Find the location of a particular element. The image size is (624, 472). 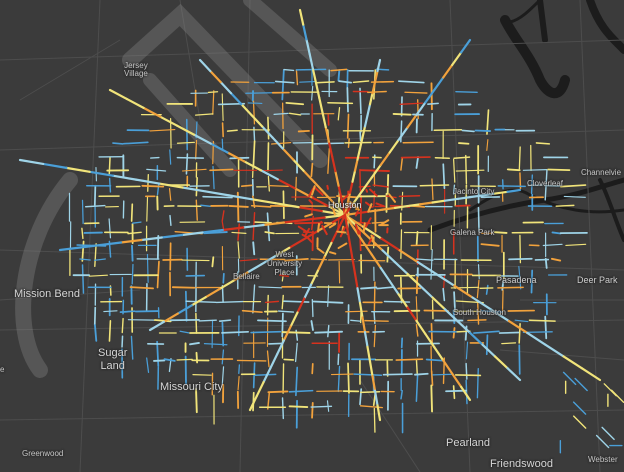

label-houston: Houston is located at coordinates (345, 205).